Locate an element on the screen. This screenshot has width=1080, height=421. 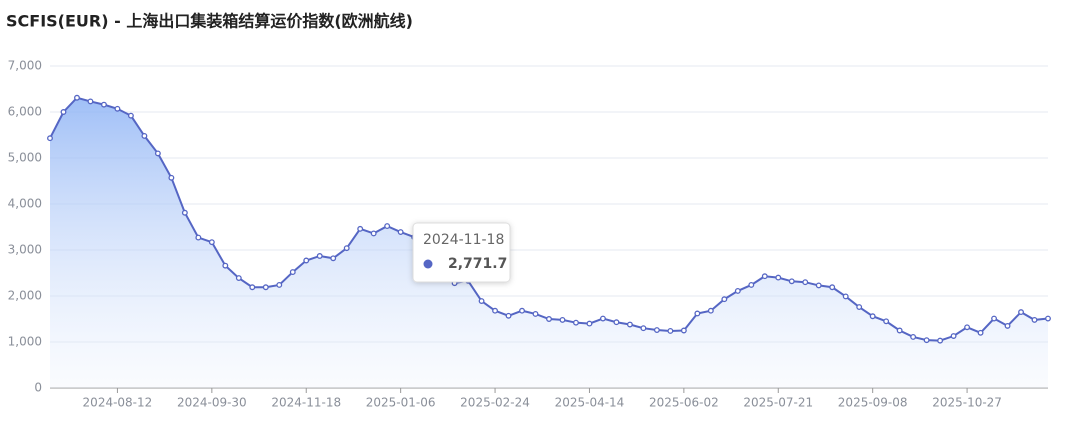
y-tick-label: 2,000 is located at coordinates (25, 296).